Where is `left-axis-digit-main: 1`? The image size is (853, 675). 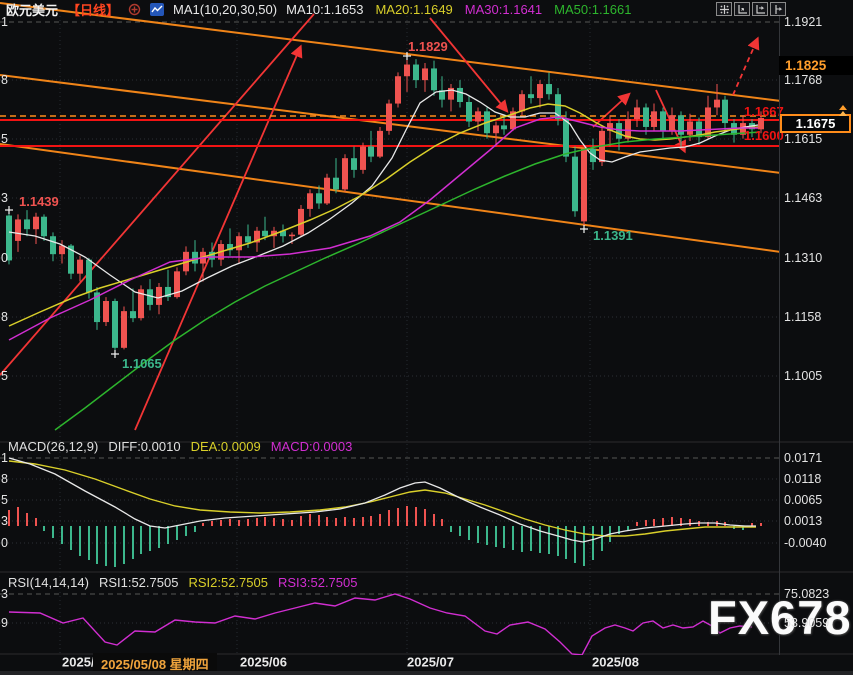
left-axis-digit-main: 1 is located at coordinates (4, 22).